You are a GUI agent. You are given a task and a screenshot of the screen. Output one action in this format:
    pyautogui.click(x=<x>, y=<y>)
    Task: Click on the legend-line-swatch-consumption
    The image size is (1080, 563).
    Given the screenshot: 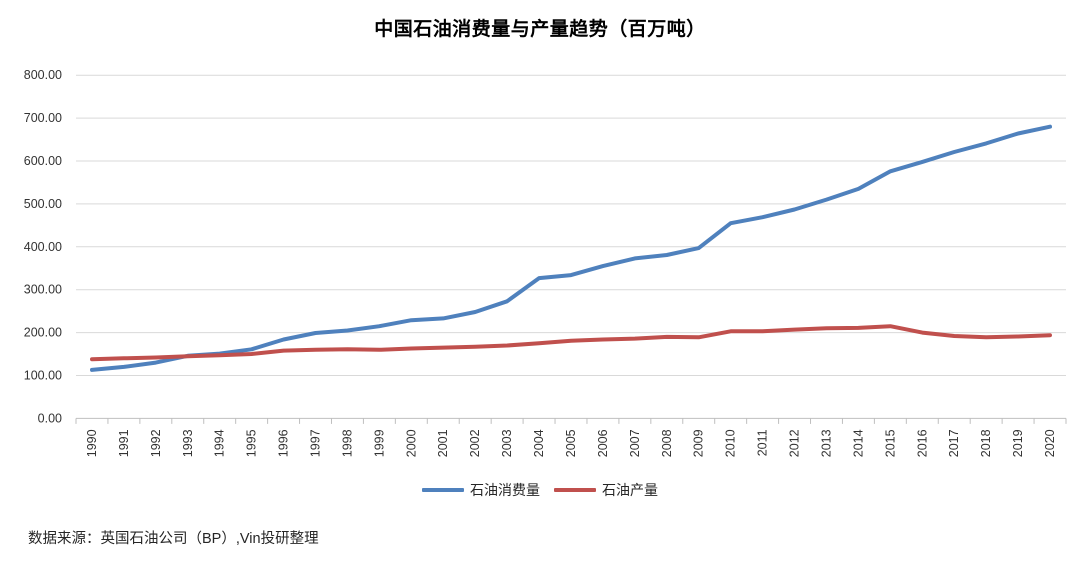 What is the action you would take?
    pyautogui.click(x=443, y=490)
    